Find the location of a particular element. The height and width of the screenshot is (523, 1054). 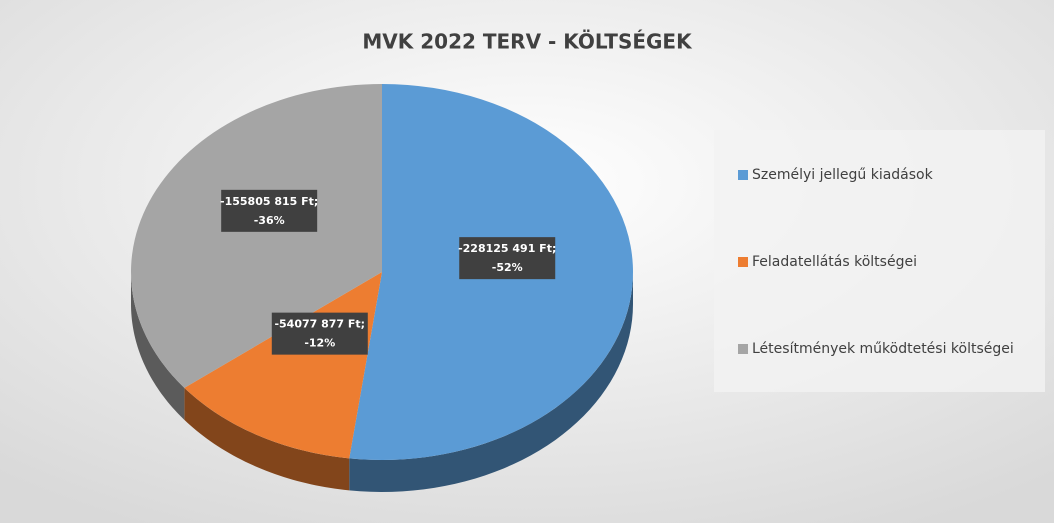

data-label: -12% is located at coordinates (319, 343).